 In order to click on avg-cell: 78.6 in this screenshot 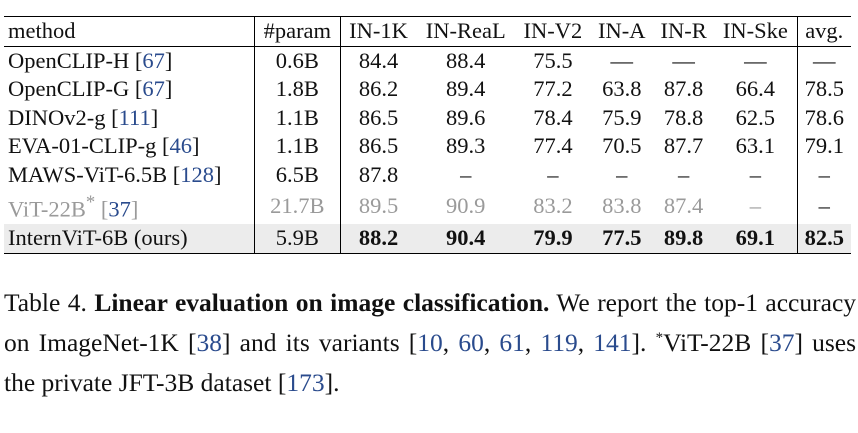, I will do `click(824, 117)`.